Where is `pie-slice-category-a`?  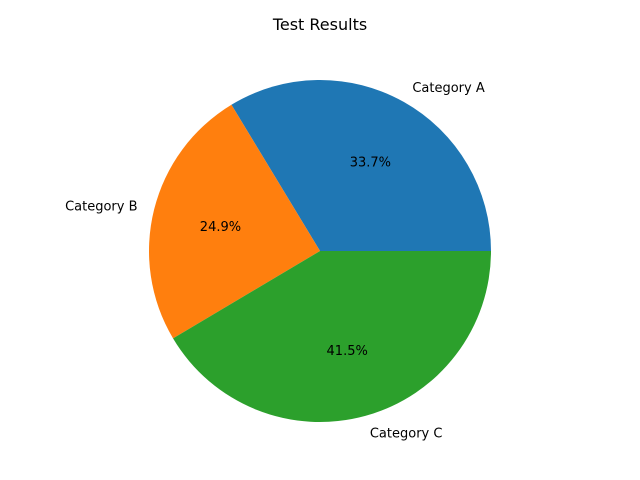 pie-slice-category-a is located at coordinates (361, 166).